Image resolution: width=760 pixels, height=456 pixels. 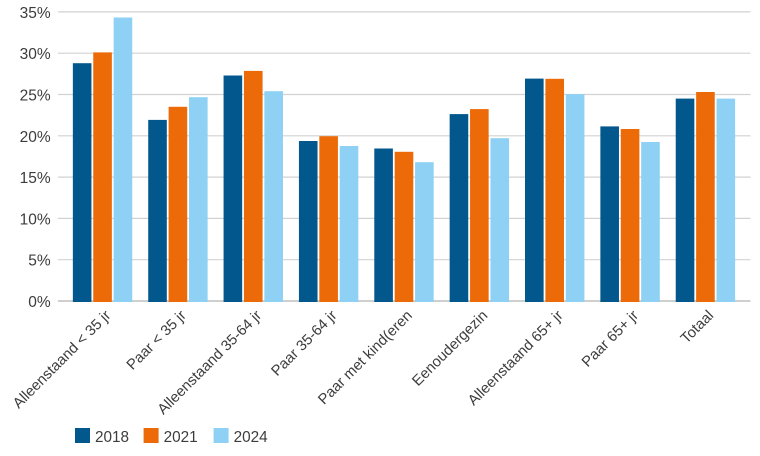 I want to click on svg-text: 10%, so click(x=35, y=219).